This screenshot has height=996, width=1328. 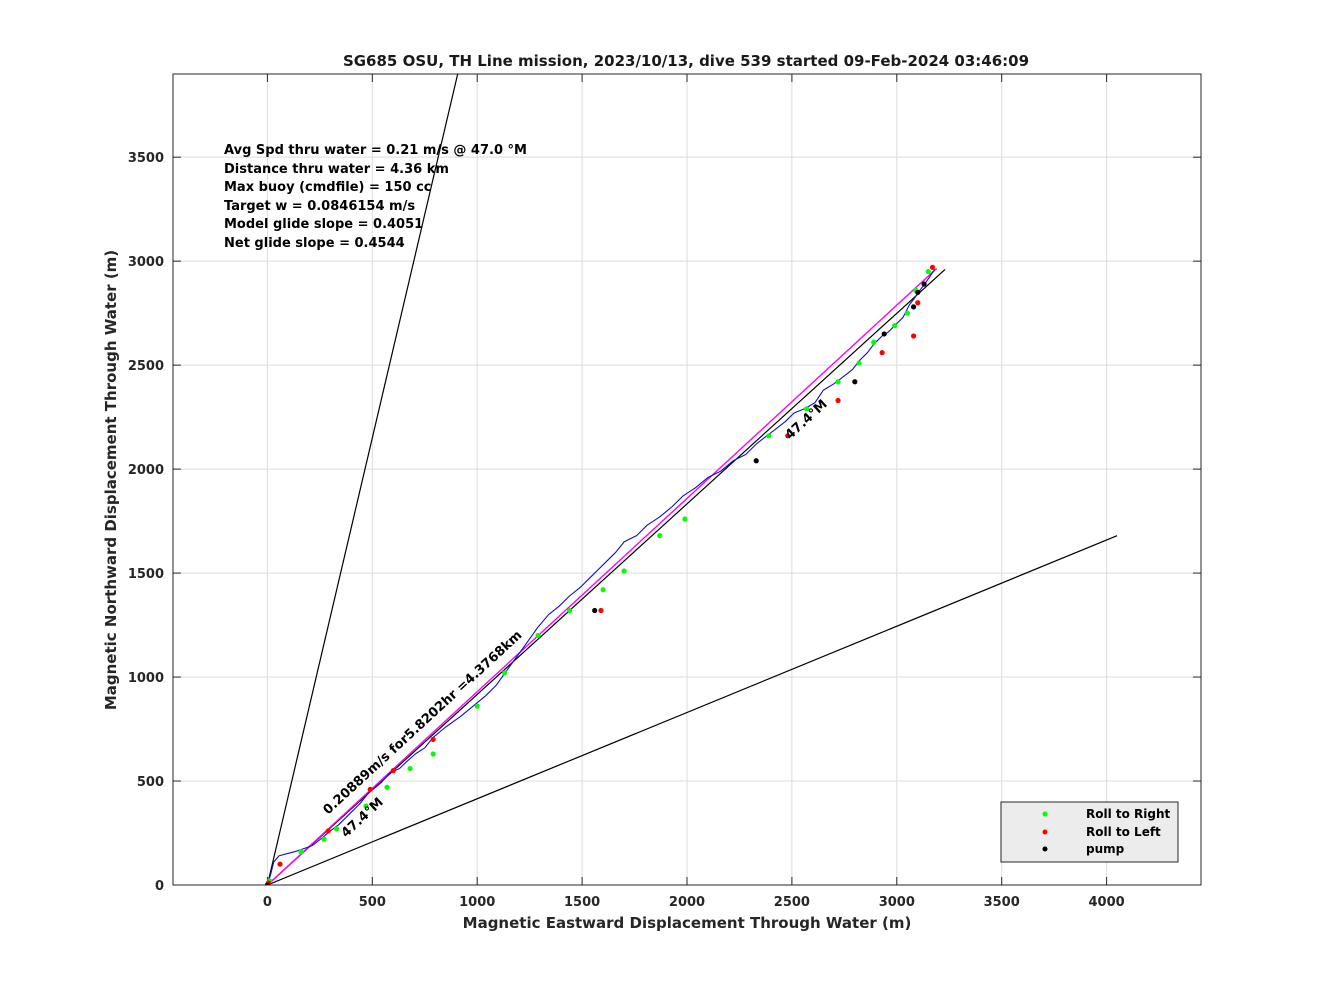 What do you see at coordinates (323, 224) in the screenshot?
I see `stat-model-glide-slope: Model glide slope = 0.4051` at bounding box center [323, 224].